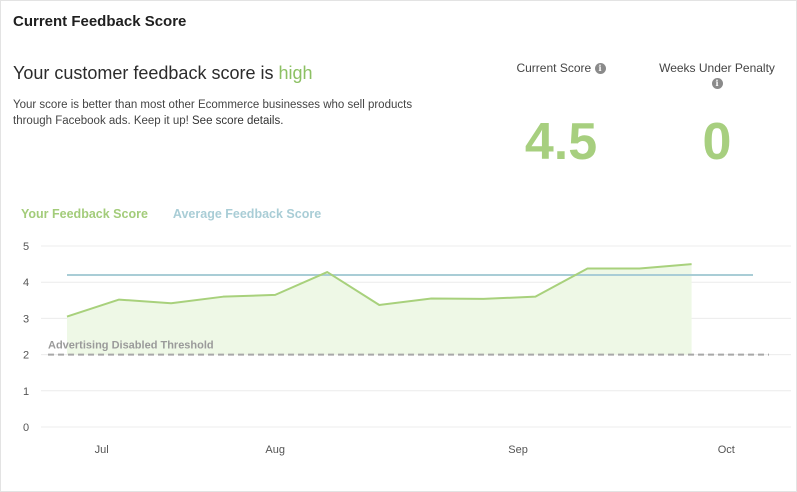  What do you see at coordinates (26, 428) in the screenshot?
I see `y-tick-label: 0` at bounding box center [26, 428].